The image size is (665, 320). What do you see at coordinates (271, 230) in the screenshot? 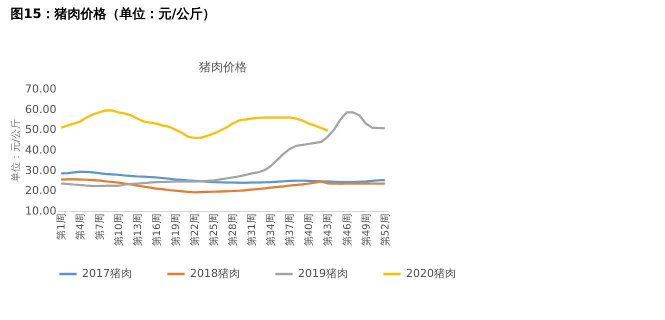
I see `x-tick-label: 第34周` at bounding box center [271, 230].